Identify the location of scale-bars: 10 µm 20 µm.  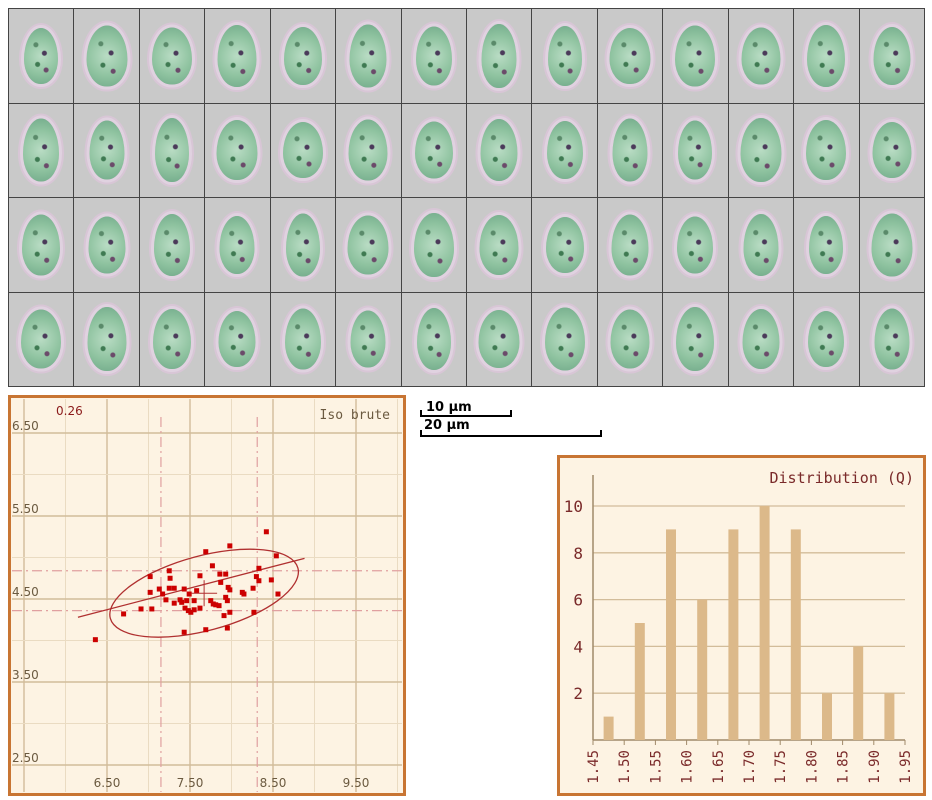
(515, 422).